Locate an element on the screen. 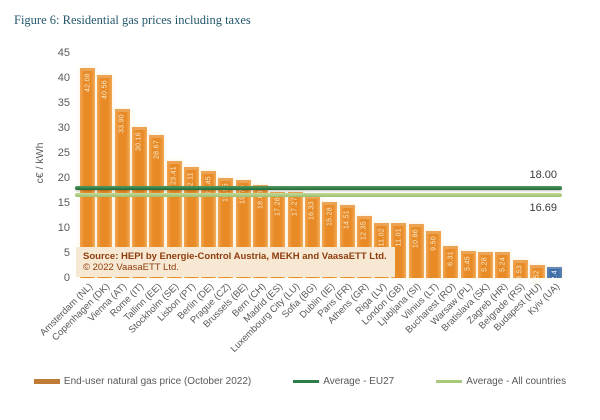 This screenshot has height=420, width=600. bar-value-label: 10.86 is located at coordinates (416, 238).